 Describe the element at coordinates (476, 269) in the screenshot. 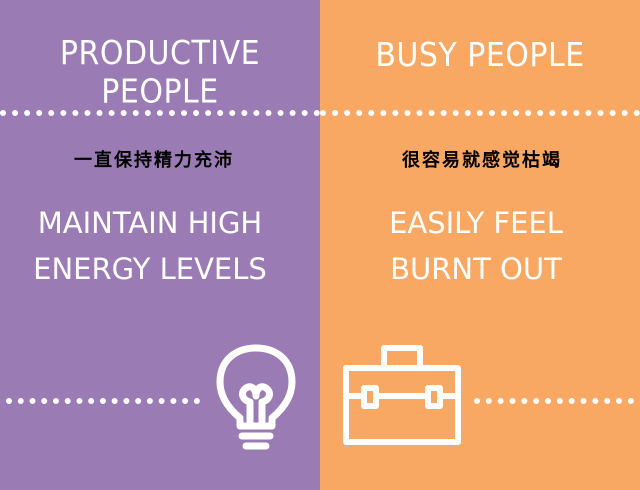

I see `busy-line-2: BURNT OUT` at that location.